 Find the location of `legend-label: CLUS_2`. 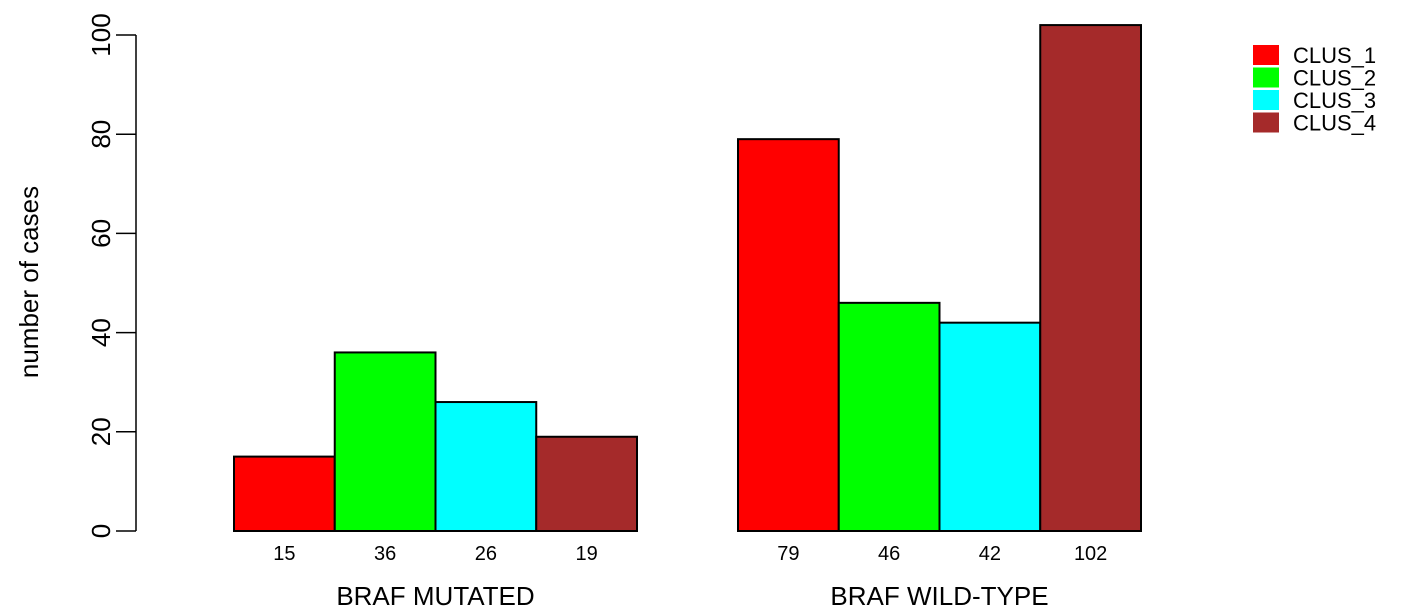

legend-label: CLUS_2 is located at coordinates (1334, 78).